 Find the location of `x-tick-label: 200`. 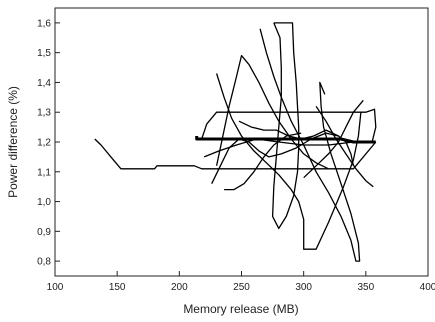

x-tick-label: 200 is located at coordinates (179, 287).